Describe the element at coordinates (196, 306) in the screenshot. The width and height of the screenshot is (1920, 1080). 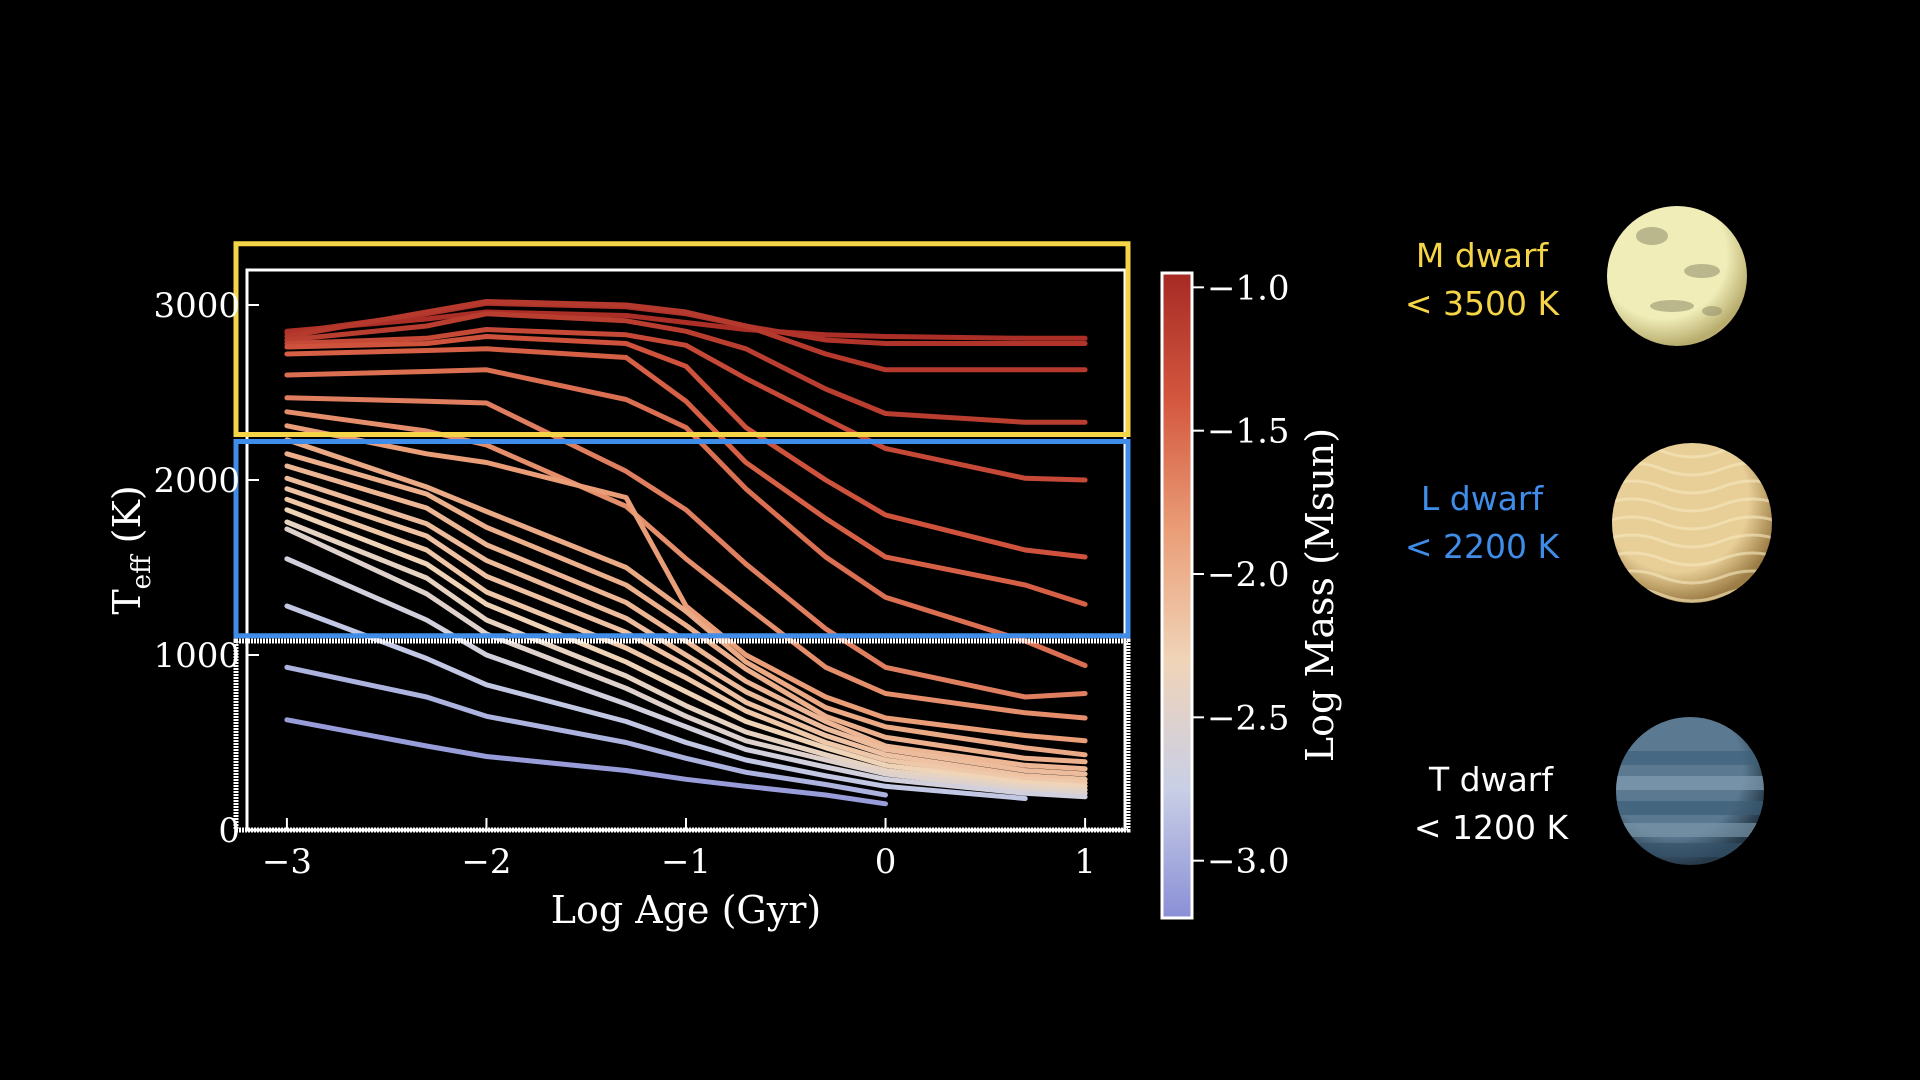
I see `y-tick-label: 3000` at that location.